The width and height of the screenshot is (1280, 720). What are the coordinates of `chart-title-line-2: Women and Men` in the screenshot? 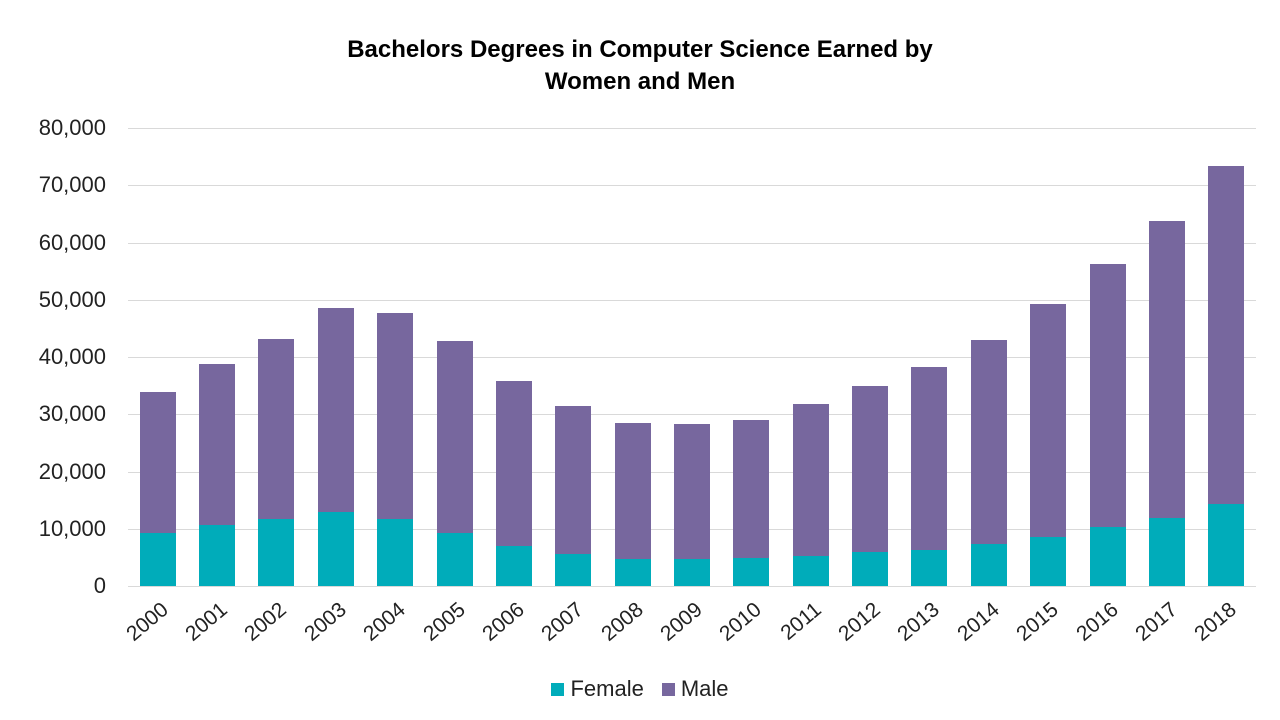 It's located at (640, 81).